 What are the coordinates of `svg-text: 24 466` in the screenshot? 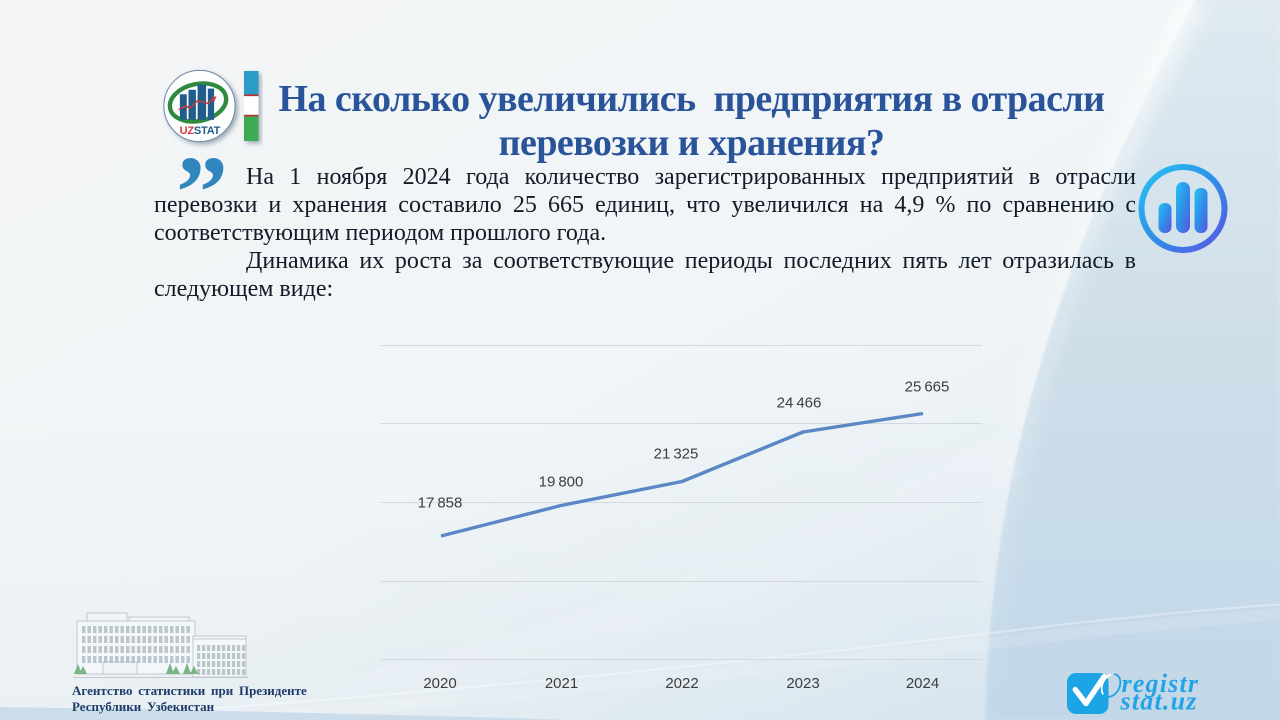 It's located at (799, 402).